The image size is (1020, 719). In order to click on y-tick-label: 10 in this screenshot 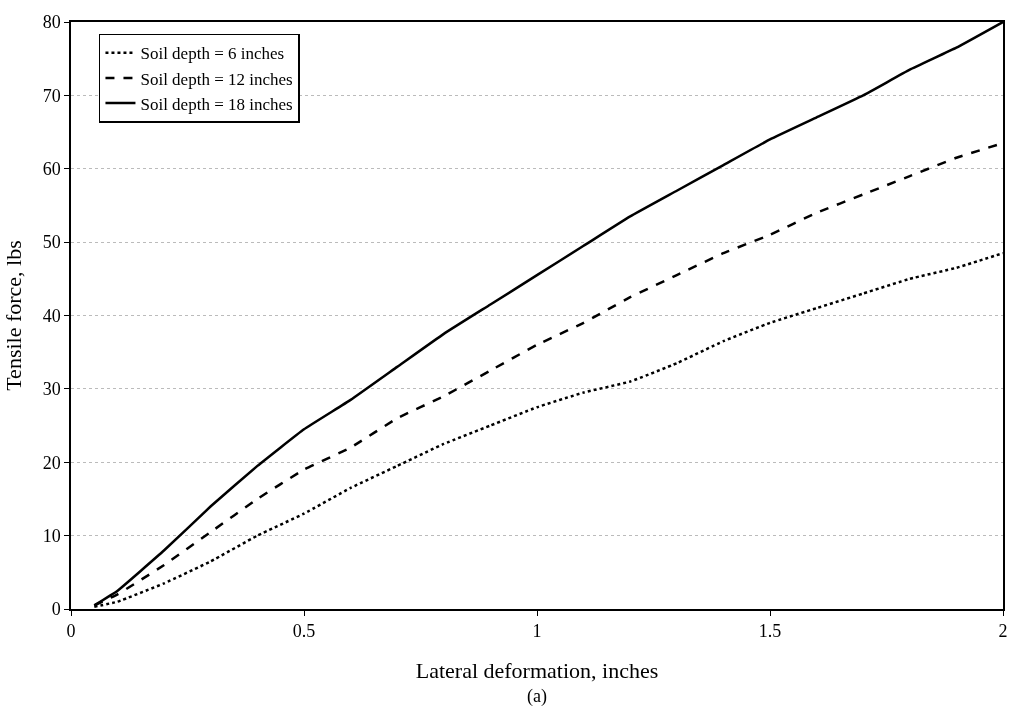, I will do `click(51, 535)`.